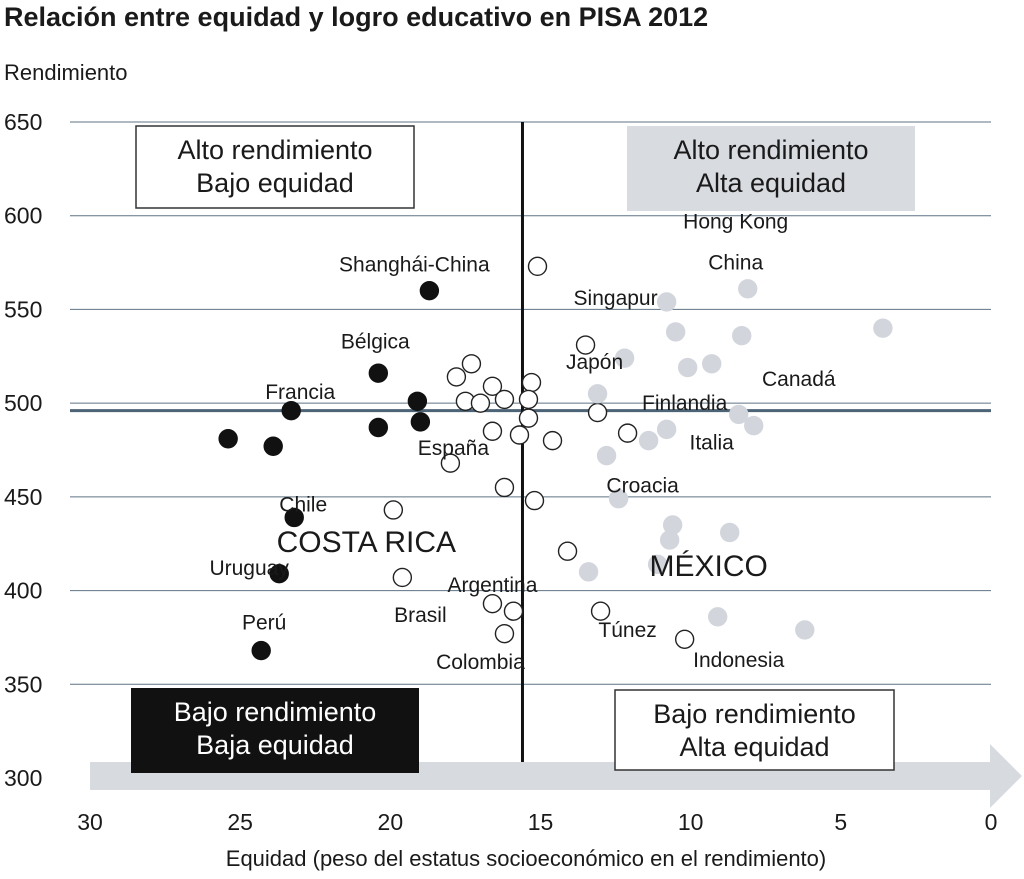 This screenshot has width=1024, height=879. Describe the element at coordinates (23, 216) in the screenshot. I see `y-tick-label: 600` at that location.